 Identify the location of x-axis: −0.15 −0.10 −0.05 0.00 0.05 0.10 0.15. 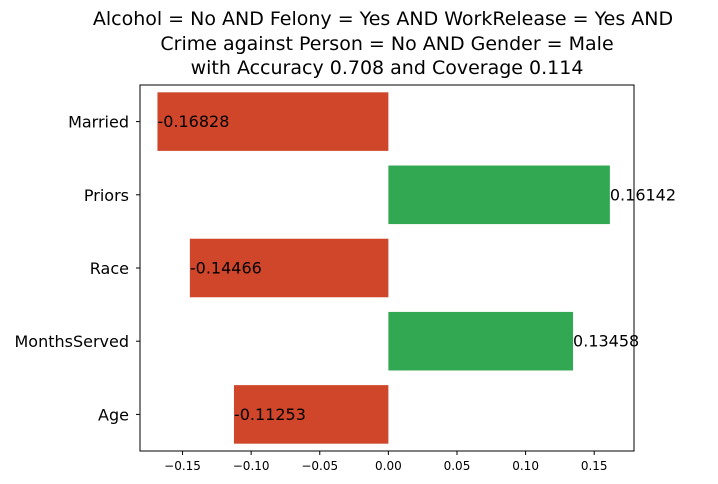
(386, 462).